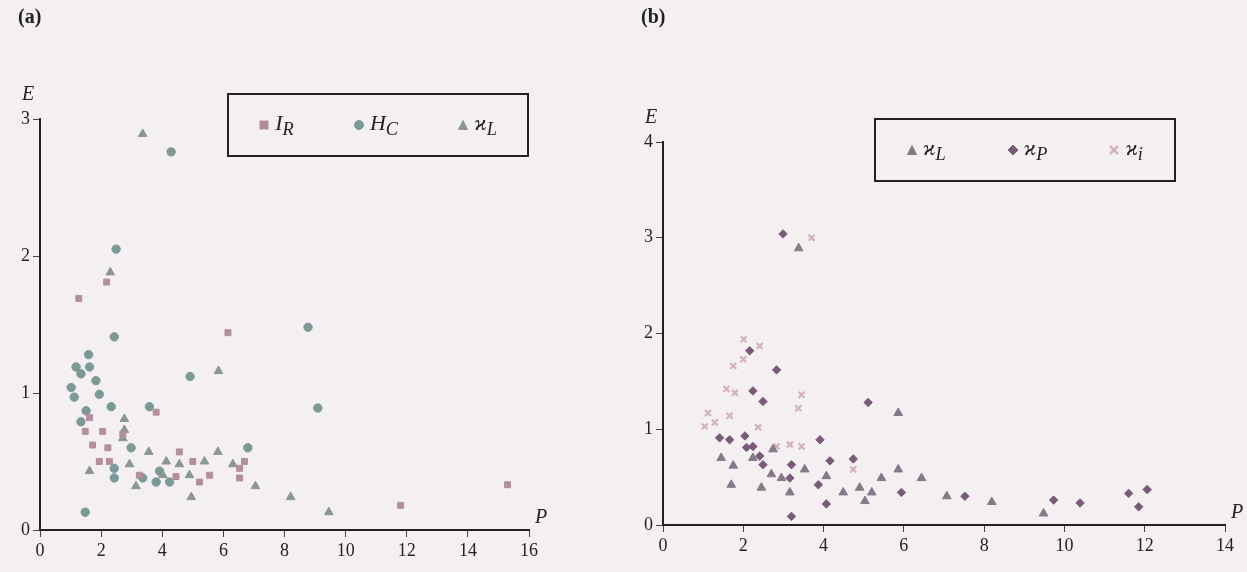  I want to click on x-tick-label: 0, so click(663, 544).